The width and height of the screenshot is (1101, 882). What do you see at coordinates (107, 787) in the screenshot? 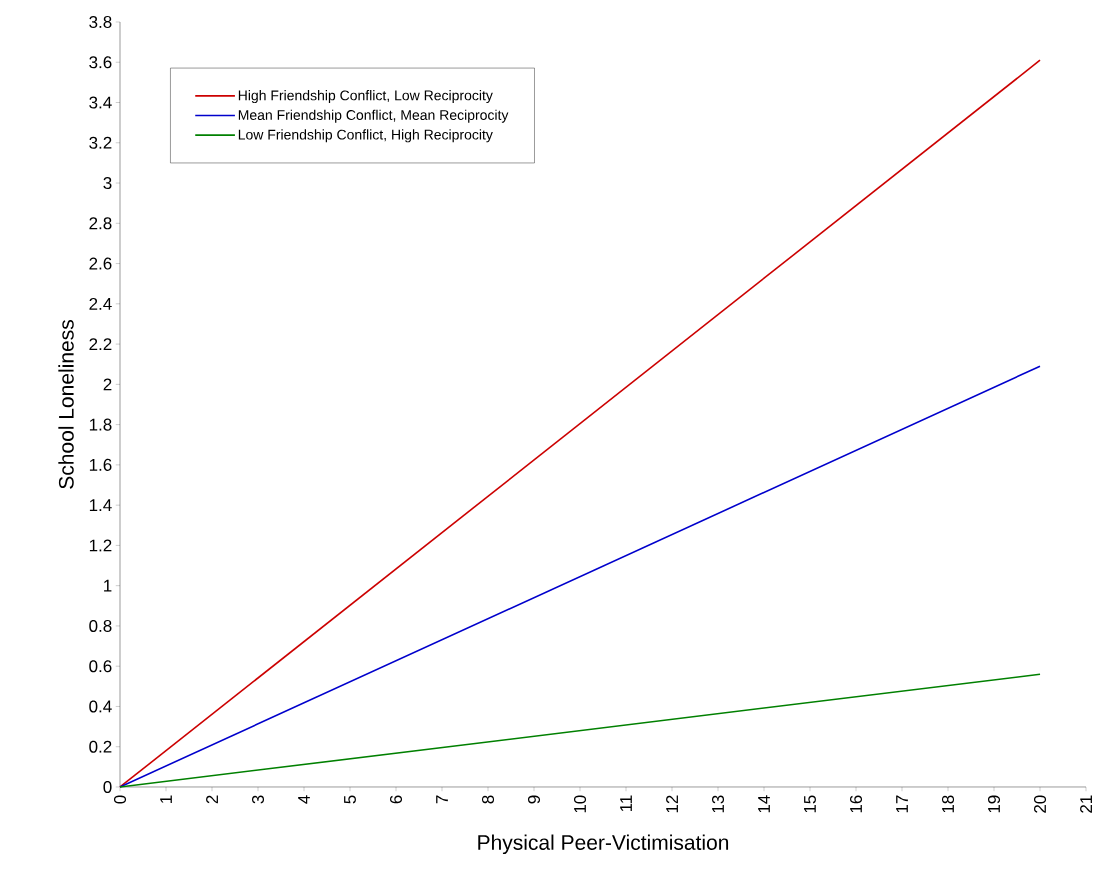
I see `y-tick-label: 0` at bounding box center [107, 787].